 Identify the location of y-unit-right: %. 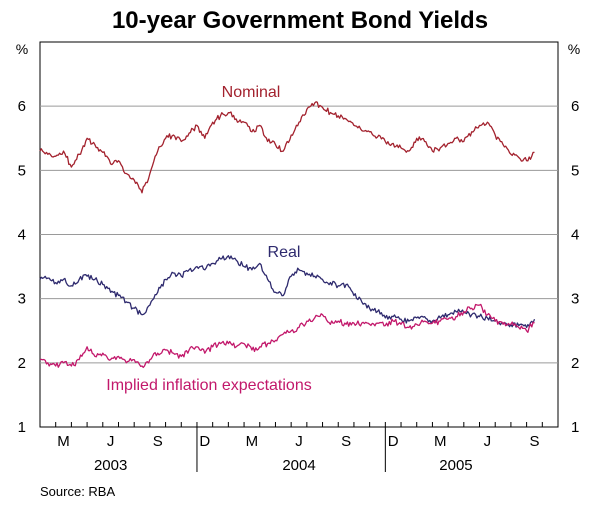
(574, 49).